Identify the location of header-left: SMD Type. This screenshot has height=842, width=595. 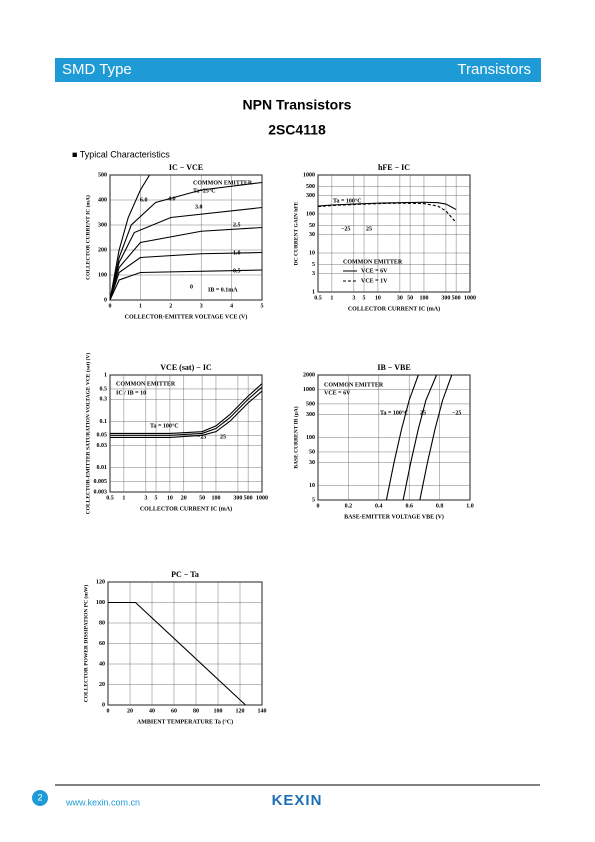
(97, 69).